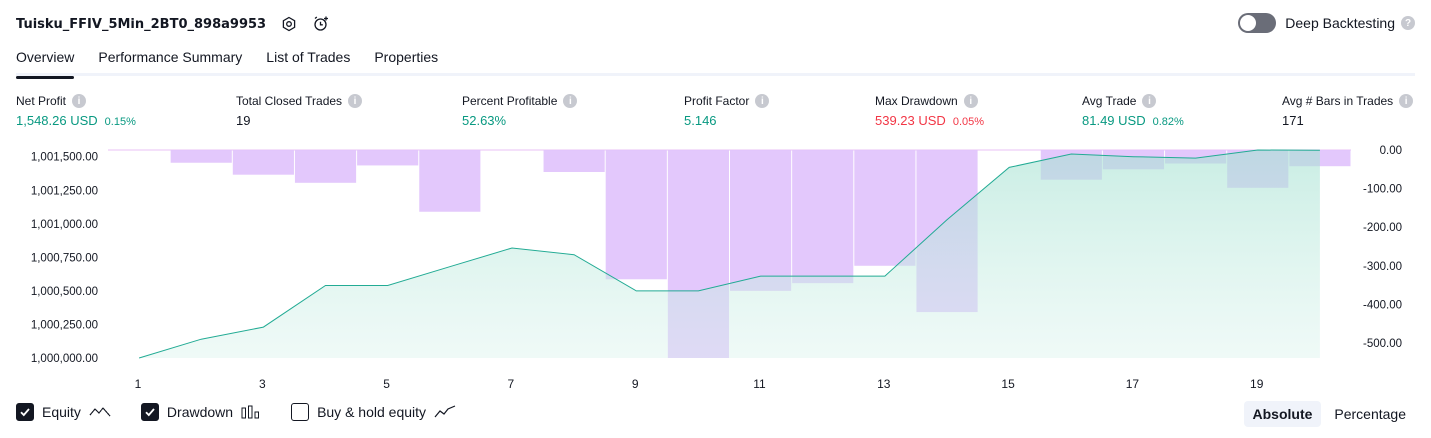 This screenshot has width=1431, height=438. I want to click on metric-label: Percent Profitable, so click(510, 101).